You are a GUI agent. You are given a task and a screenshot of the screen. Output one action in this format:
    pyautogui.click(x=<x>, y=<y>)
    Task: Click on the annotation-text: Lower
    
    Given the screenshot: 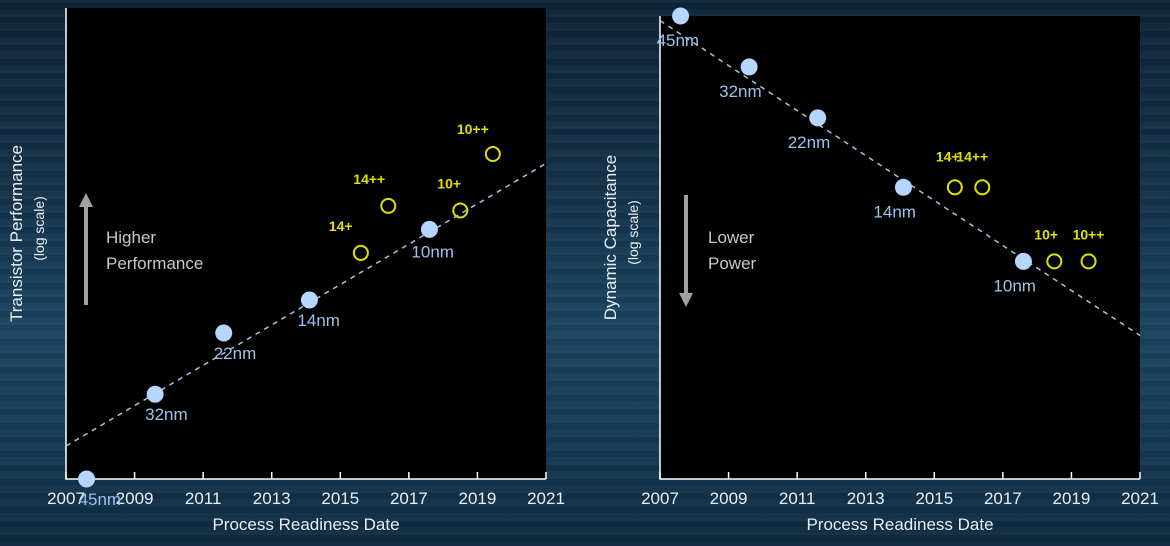 What is the action you would take?
    pyautogui.click(x=731, y=237)
    